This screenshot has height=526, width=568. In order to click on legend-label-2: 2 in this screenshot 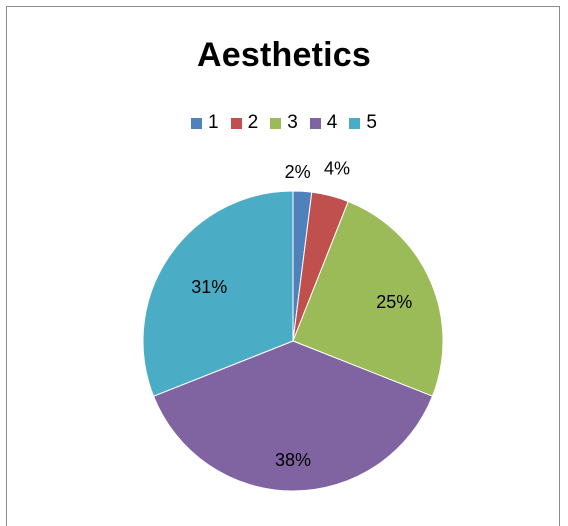, I will do `click(253, 122)`.